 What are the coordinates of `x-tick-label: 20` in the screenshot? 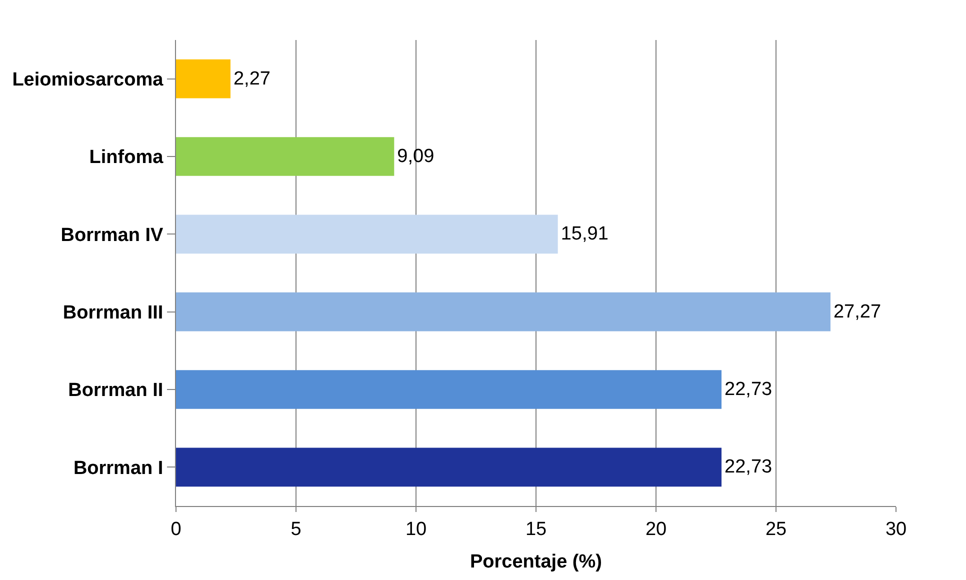 It's located at (656, 529).